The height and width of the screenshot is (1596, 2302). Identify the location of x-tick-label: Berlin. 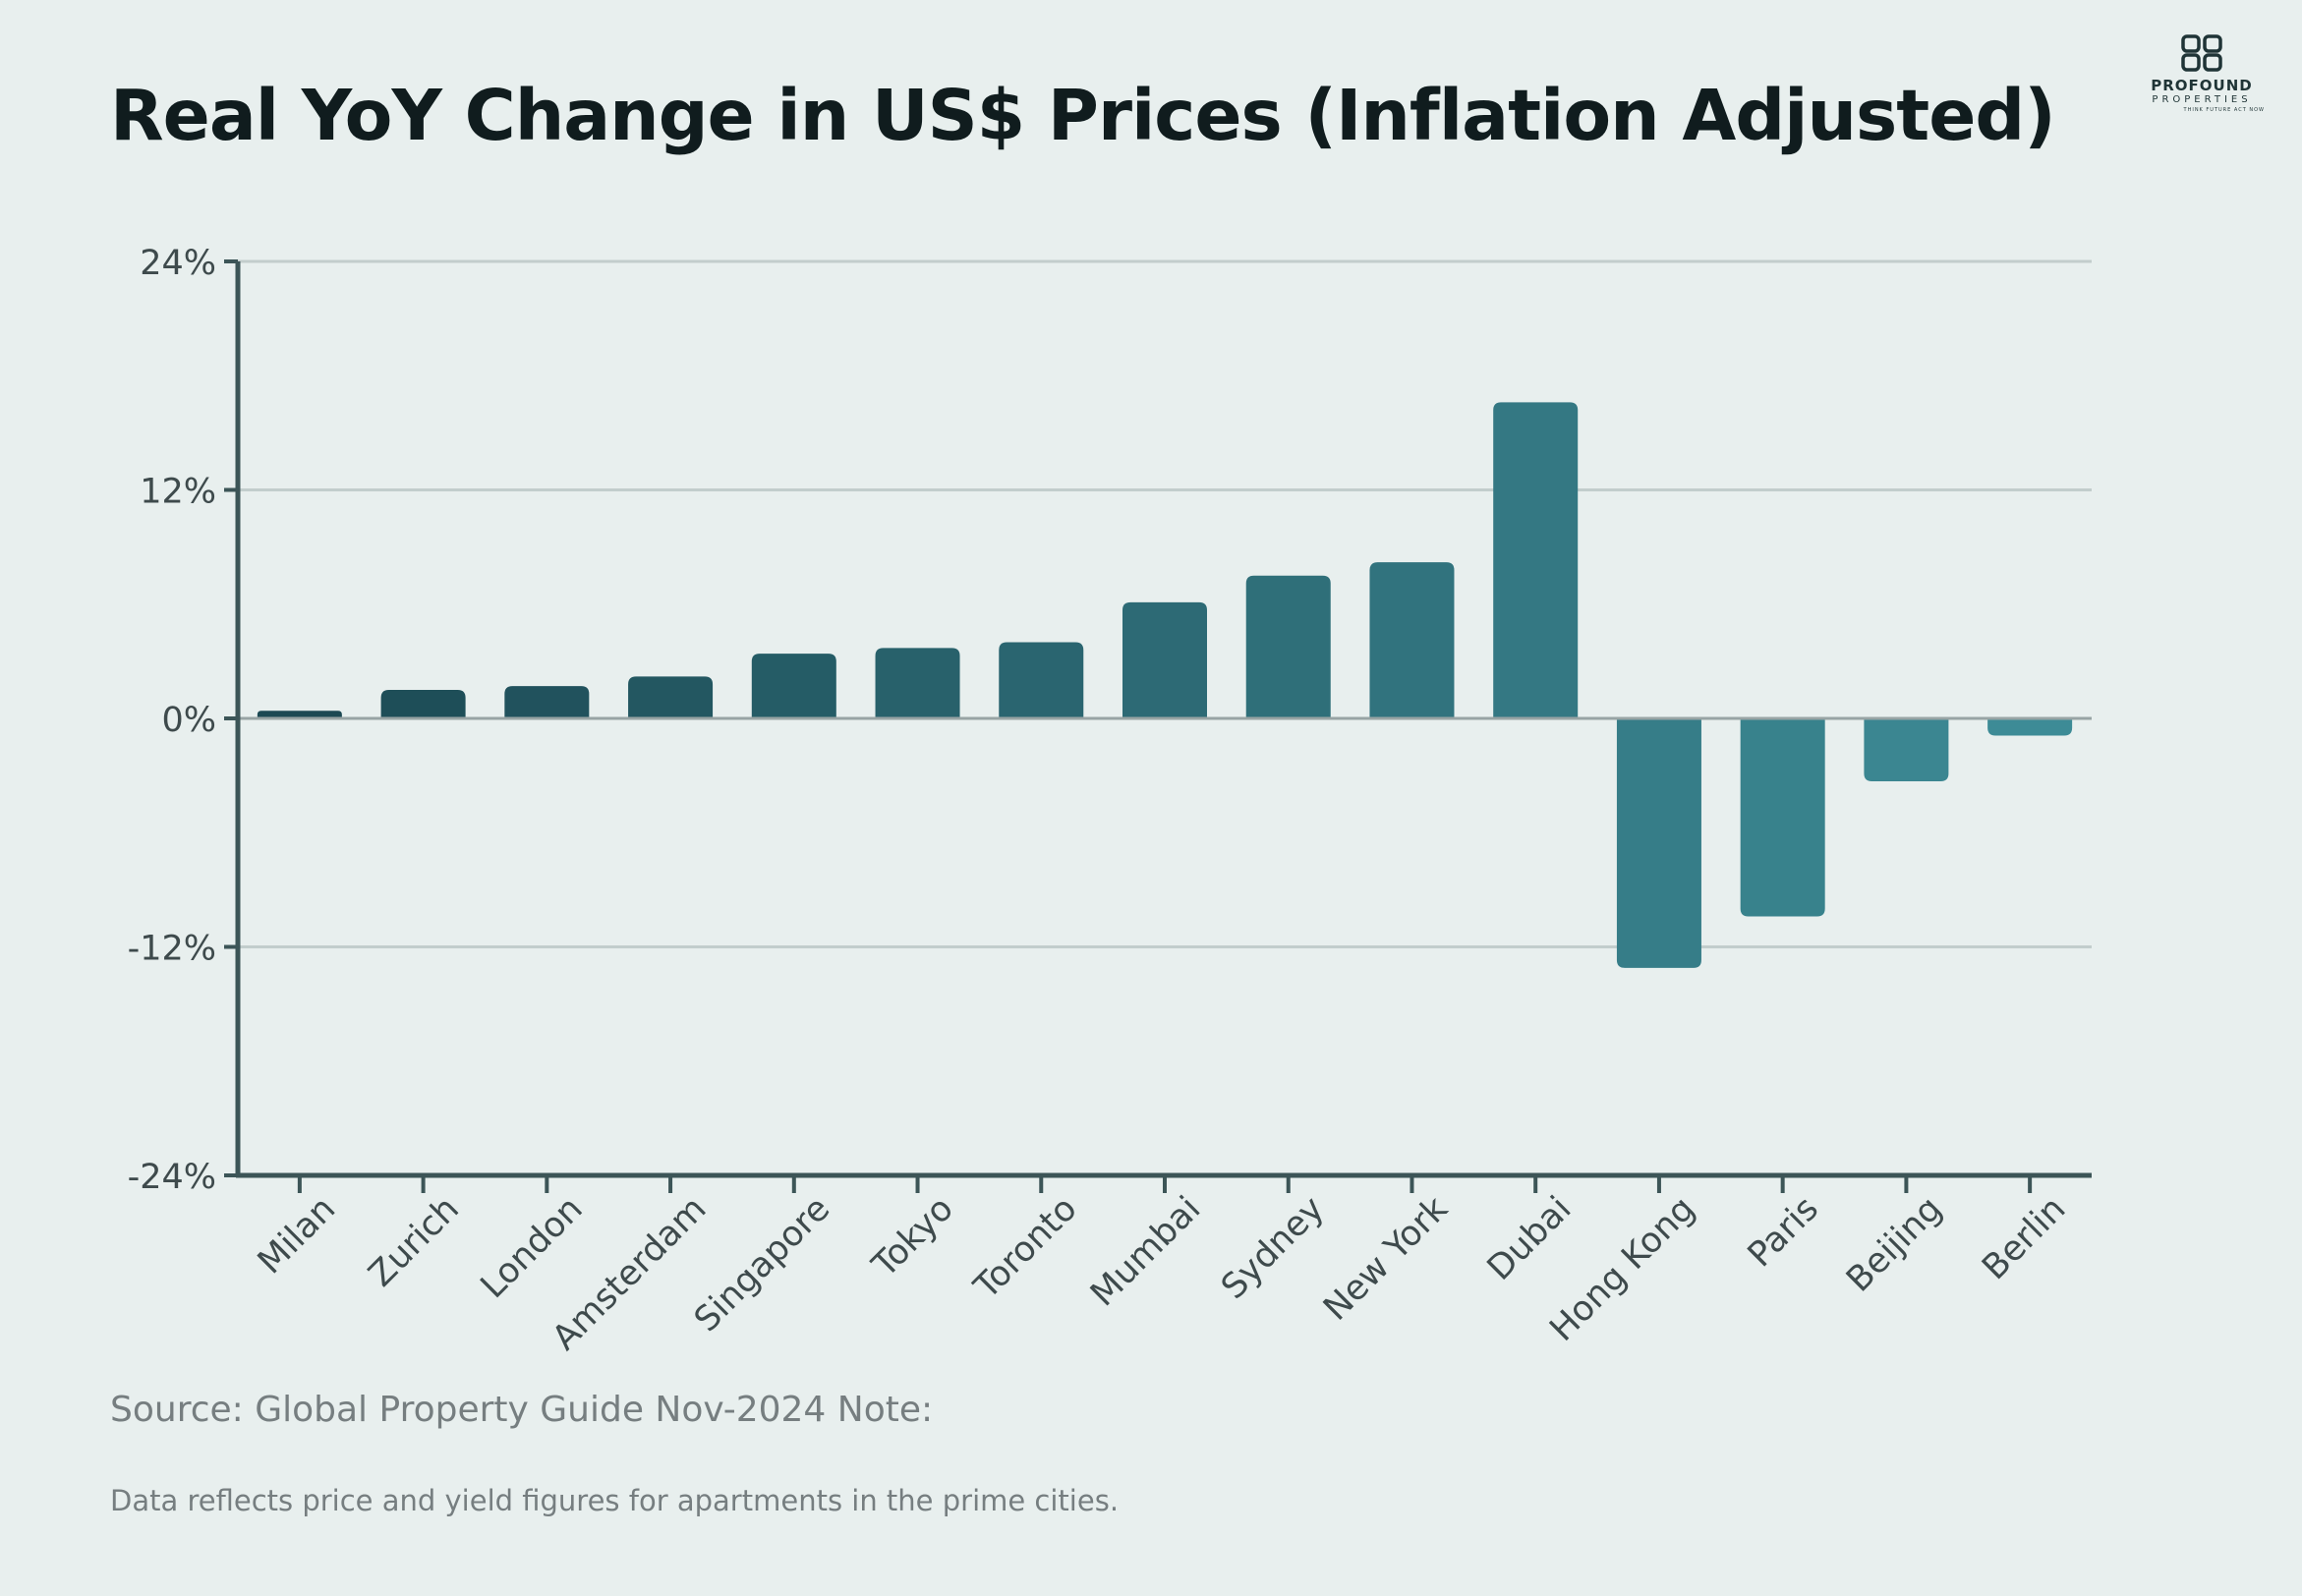
(2024, 1238).